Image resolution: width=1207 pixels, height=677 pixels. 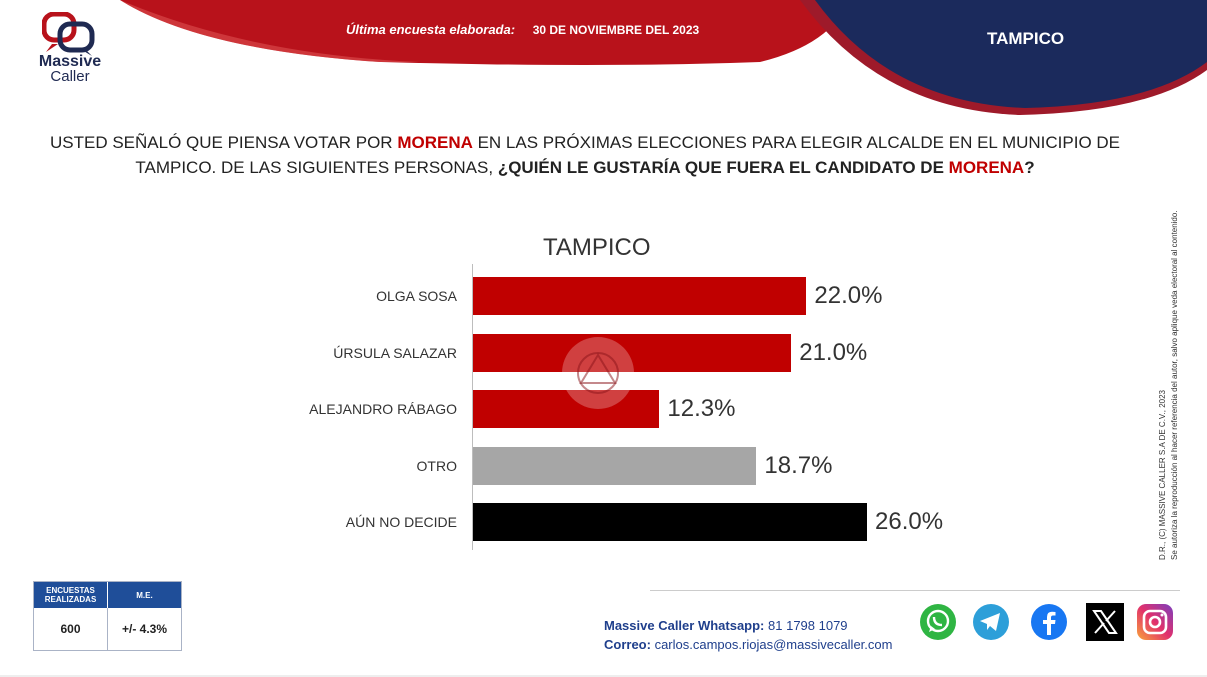 What do you see at coordinates (597, 247) in the screenshot?
I see `chart-title: TAMPICO` at bounding box center [597, 247].